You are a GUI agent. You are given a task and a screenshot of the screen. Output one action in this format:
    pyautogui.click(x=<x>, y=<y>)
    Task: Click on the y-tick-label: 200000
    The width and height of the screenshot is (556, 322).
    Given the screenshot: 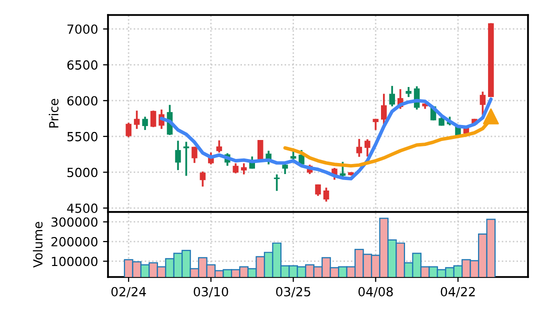 What is the action you would take?
    pyautogui.click(x=74, y=241)
    